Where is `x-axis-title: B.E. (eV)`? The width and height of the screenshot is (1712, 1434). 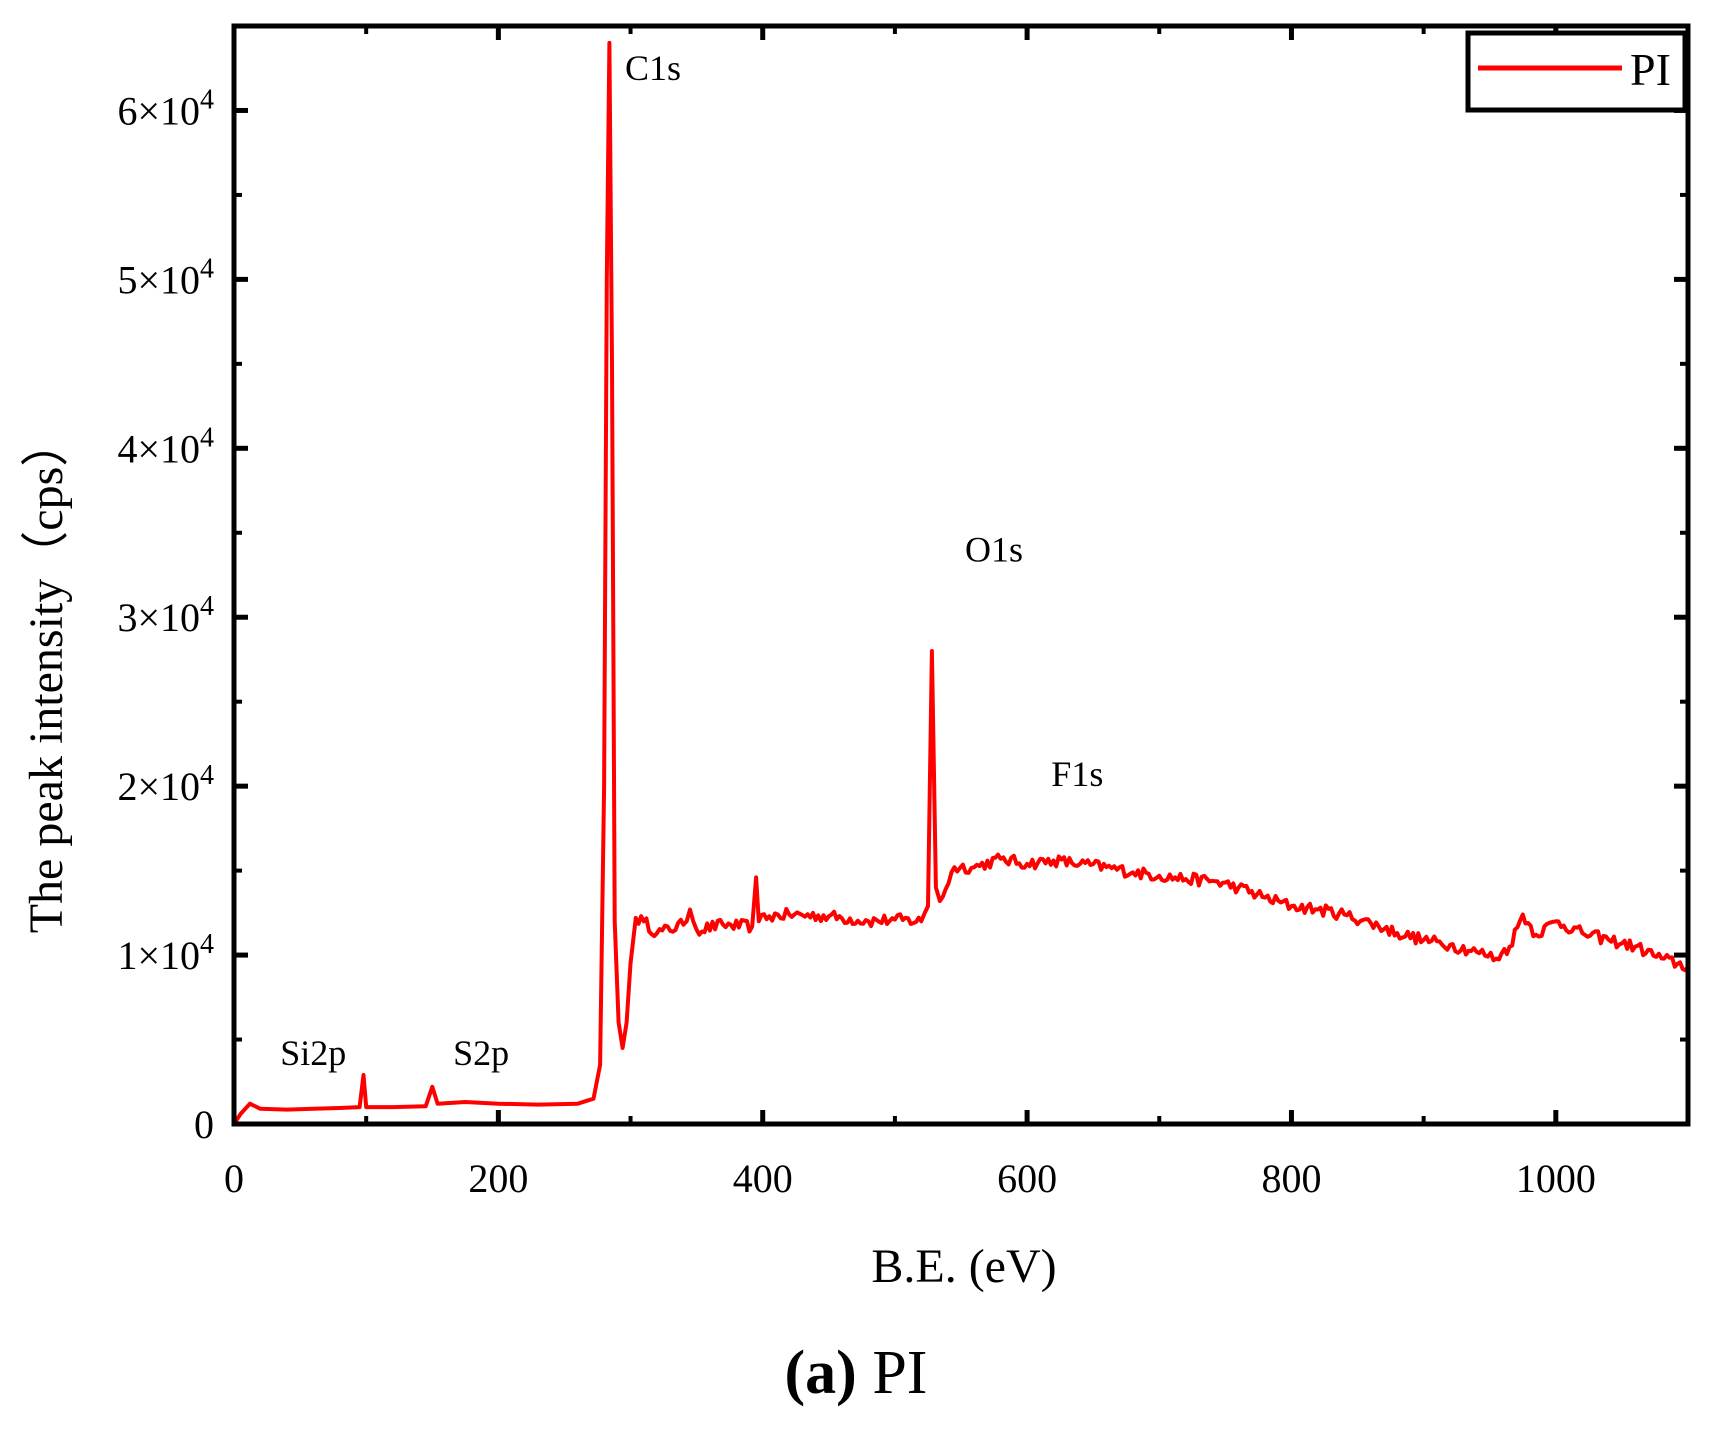 x-axis-title: B.E. (eV) is located at coordinates (963, 1266).